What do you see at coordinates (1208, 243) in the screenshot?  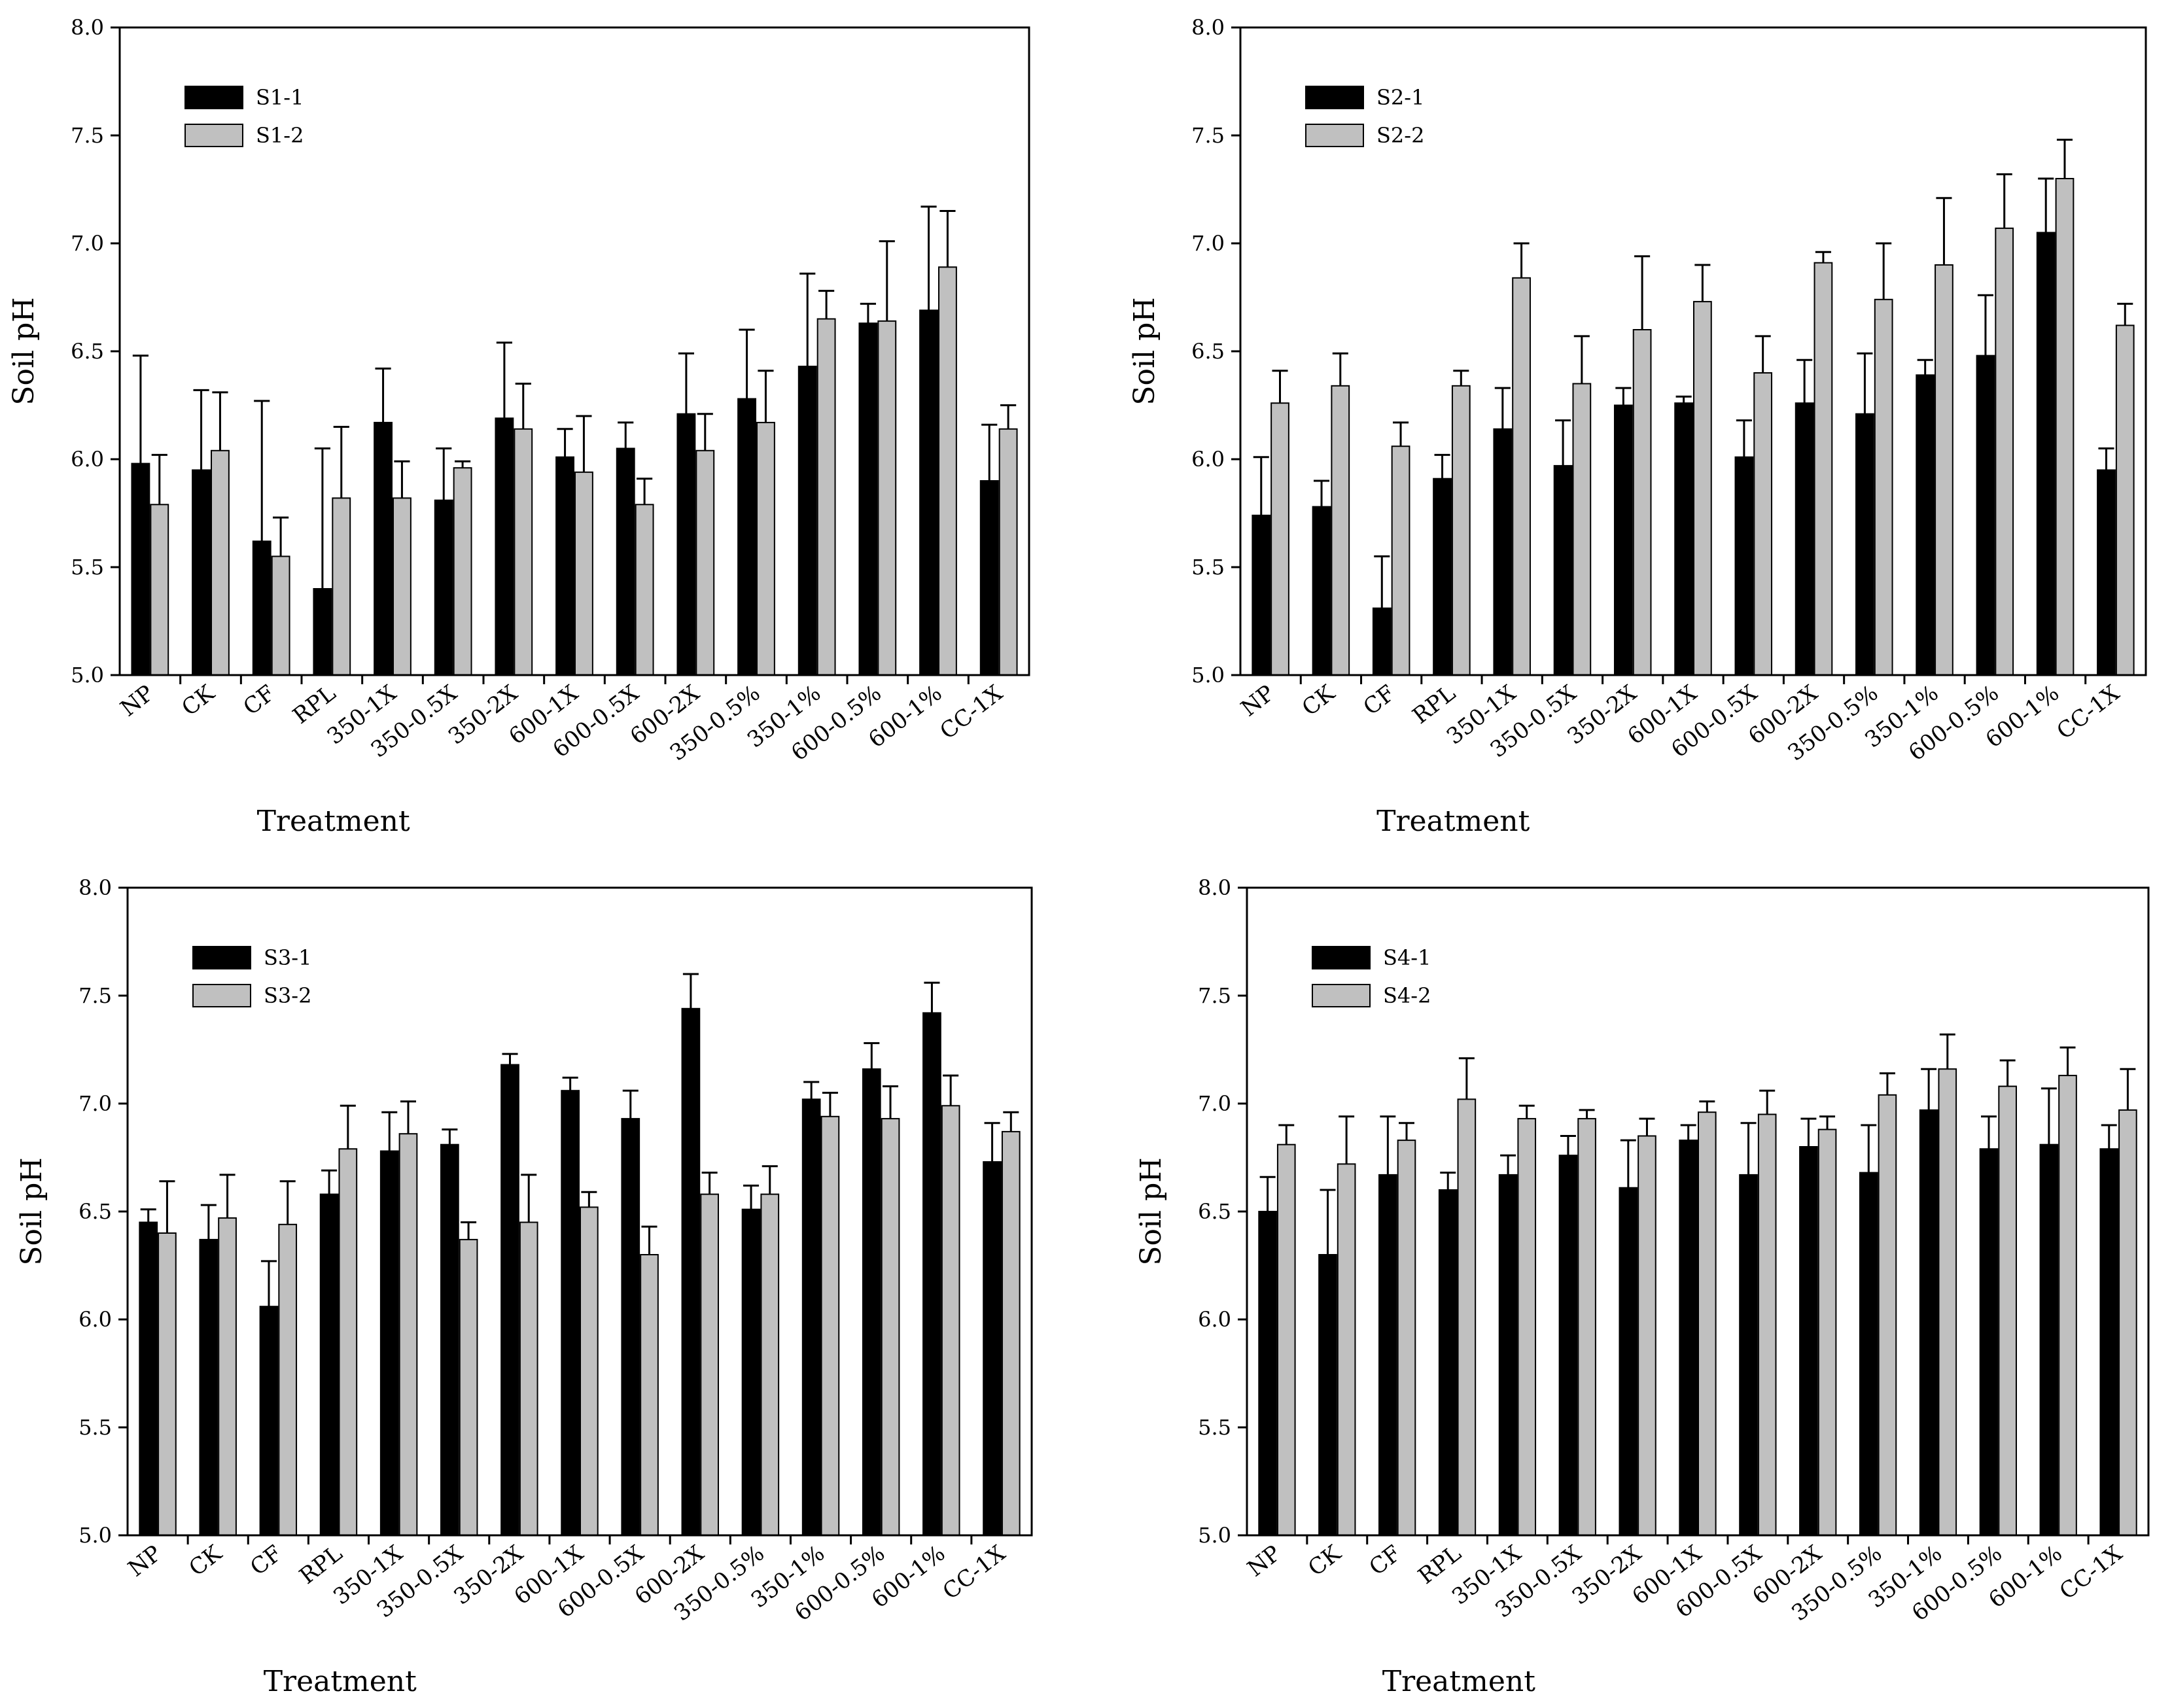 I see `y-tick-label: 7.0` at bounding box center [1208, 243].